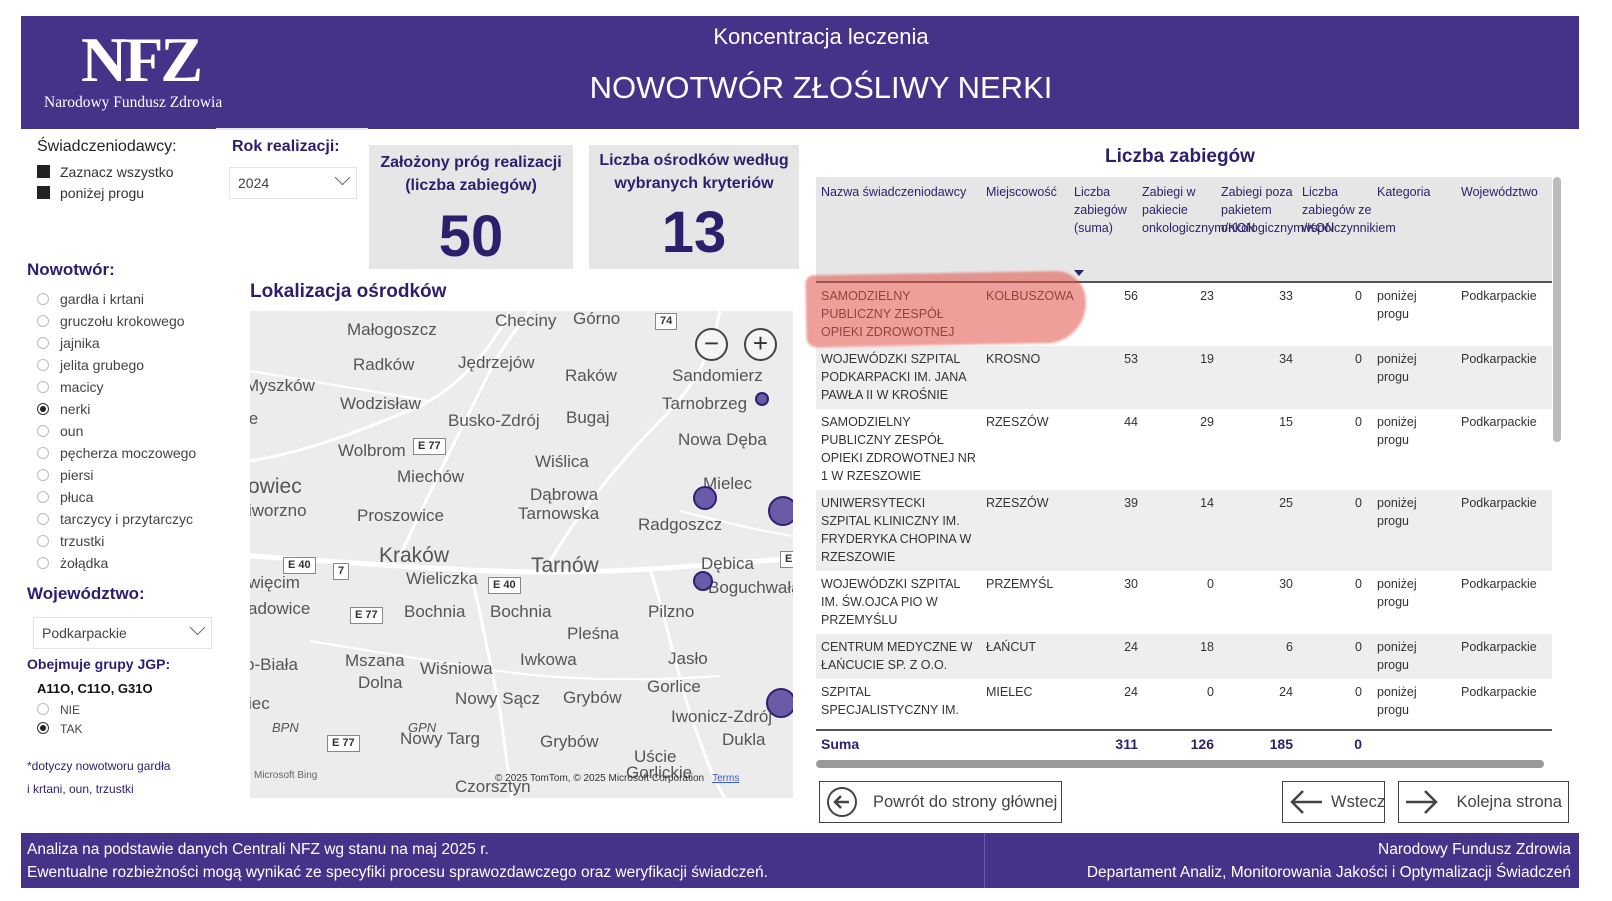 The image size is (1612, 901). Describe the element at coordinates (688, 658) in the screenshot. I see `map-place-label: Jasło` at that location.